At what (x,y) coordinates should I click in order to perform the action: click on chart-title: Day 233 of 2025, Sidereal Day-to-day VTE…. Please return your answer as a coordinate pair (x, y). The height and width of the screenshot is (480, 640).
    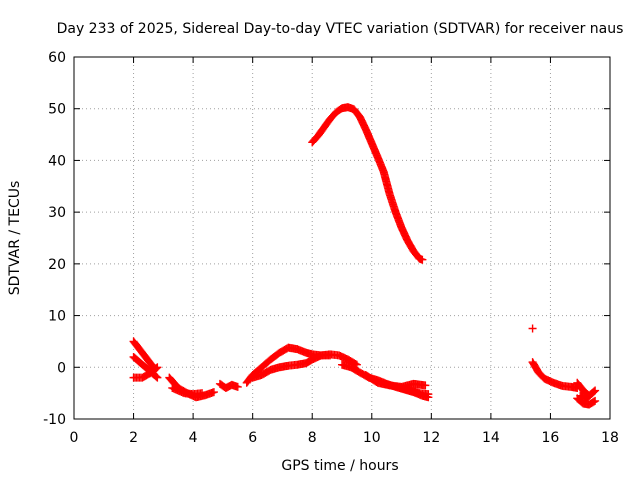
    Looking at the image, I should click on (340, 29).